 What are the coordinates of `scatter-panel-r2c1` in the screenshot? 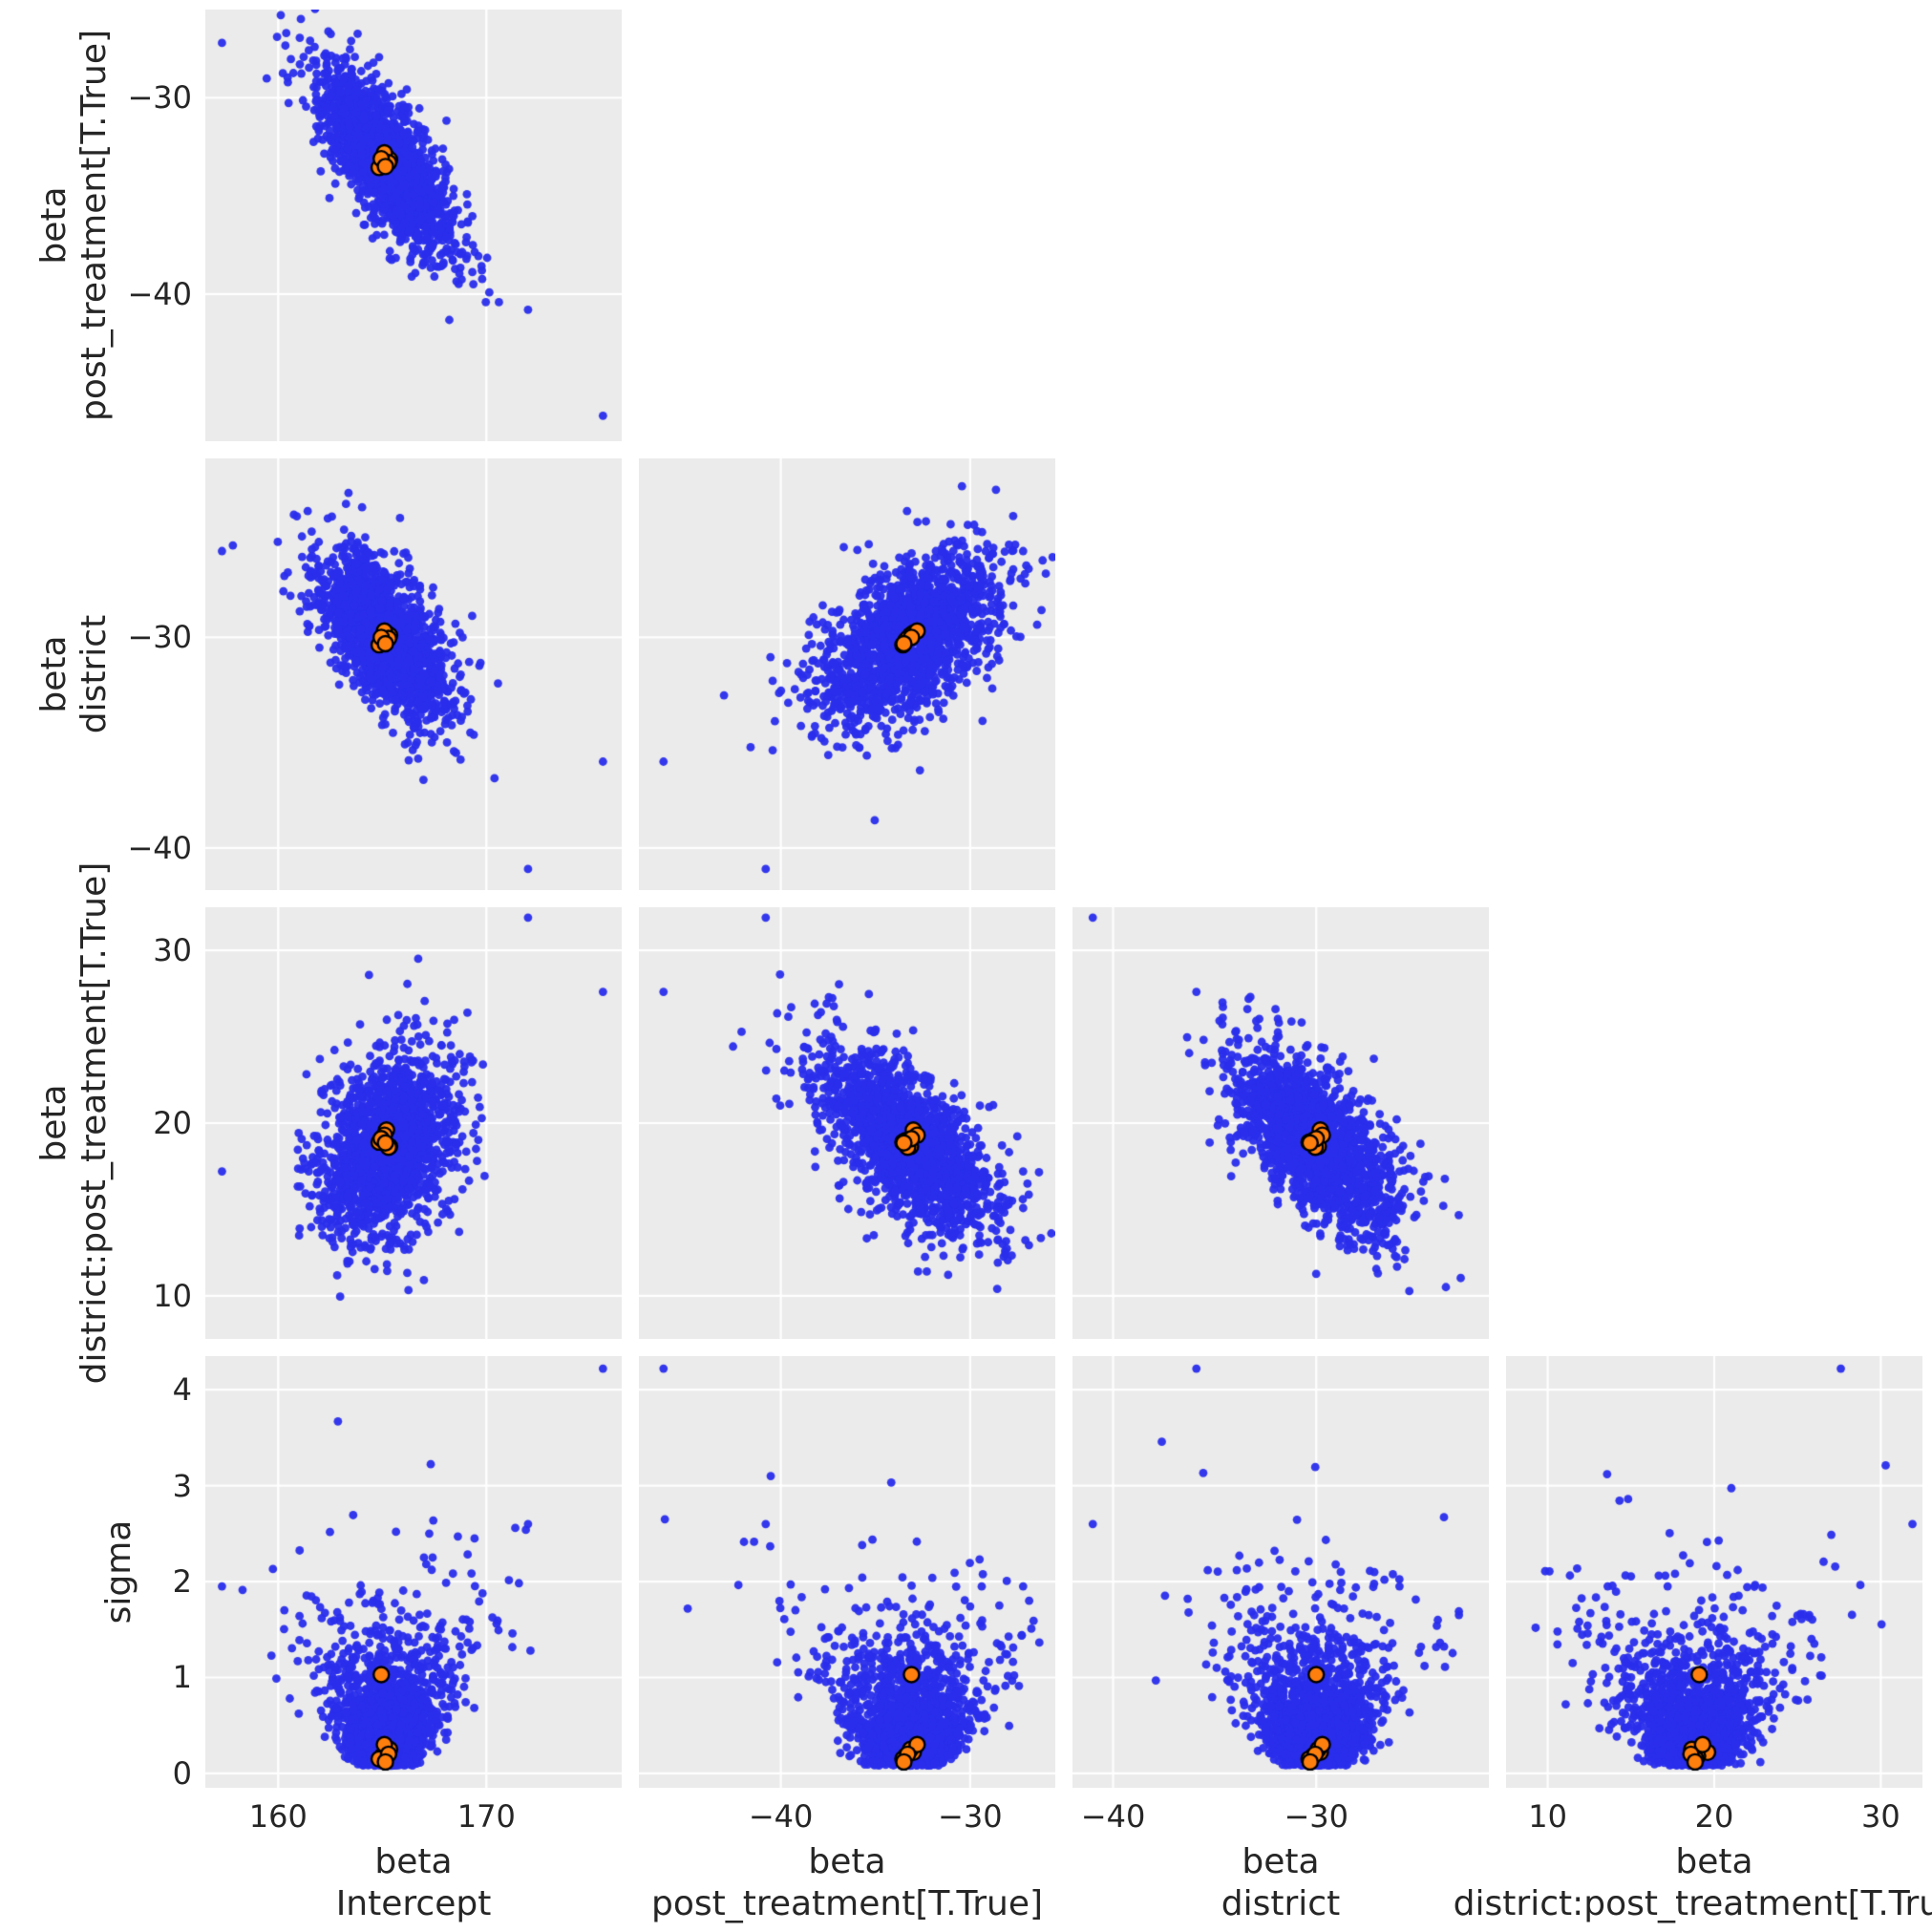 It's located at (847, 1123).